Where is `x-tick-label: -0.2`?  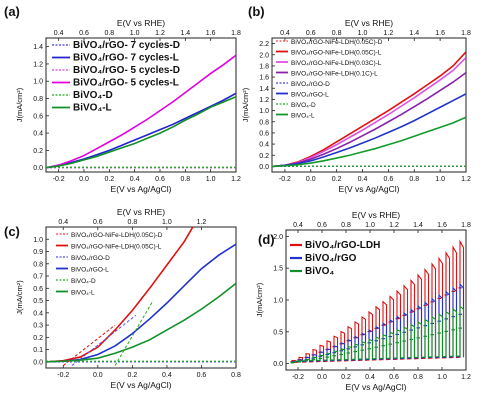 x-tick-label: -0.2 is located at coordinates (298, 377).